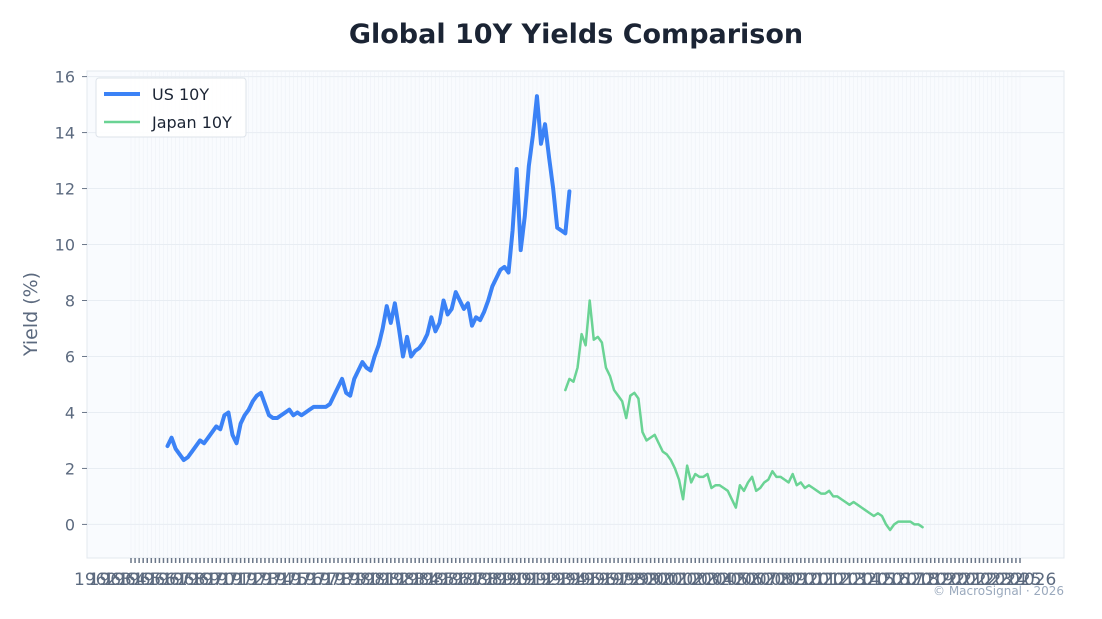 The image size is (1102, 619). What do you see at coordinates (1019, 580) in the screenshot?
I see `x-tick-label: 2025` at bounding box center [1019, 580].